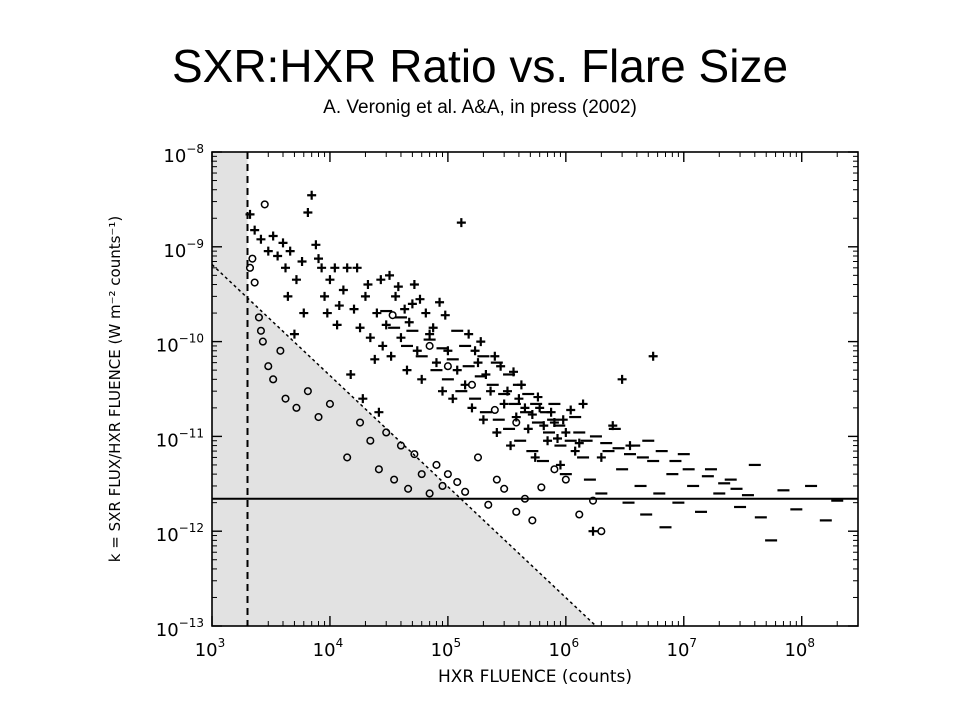  What do you see at coordinates (183, 249) in the screenshot?
I see `y-tick-label: 10⁻⁹` at bounding box center [183, 249].